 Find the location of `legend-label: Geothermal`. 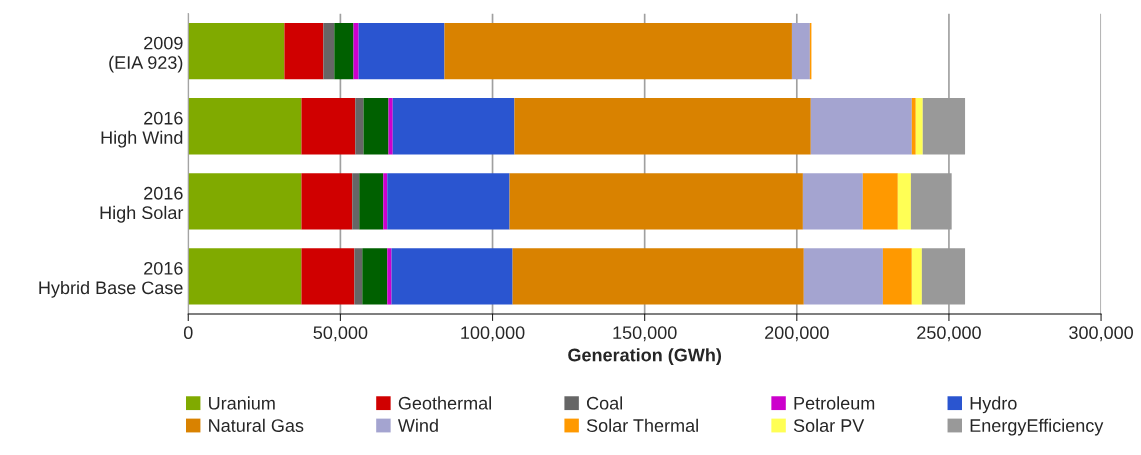

legend-label: Geothermal is located at coordinates (444, 403).